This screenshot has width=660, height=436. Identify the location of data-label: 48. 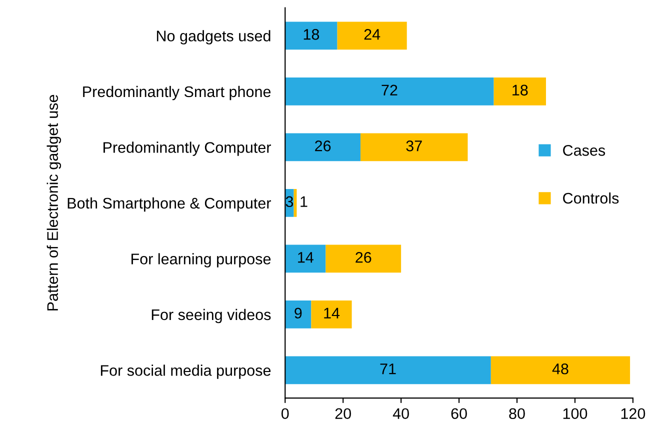
(560, 368).